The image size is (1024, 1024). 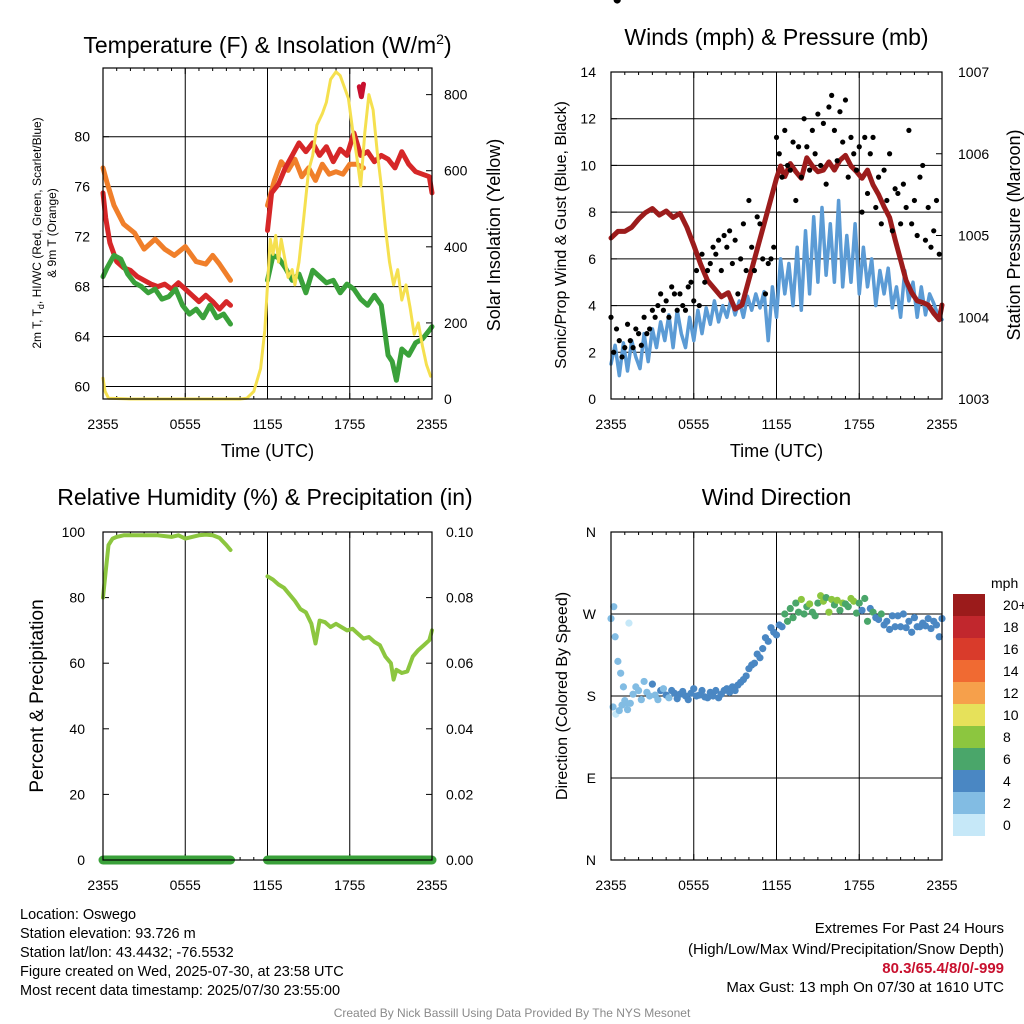 I want to click on legend-title: mph, so click(x=1004, y=583).